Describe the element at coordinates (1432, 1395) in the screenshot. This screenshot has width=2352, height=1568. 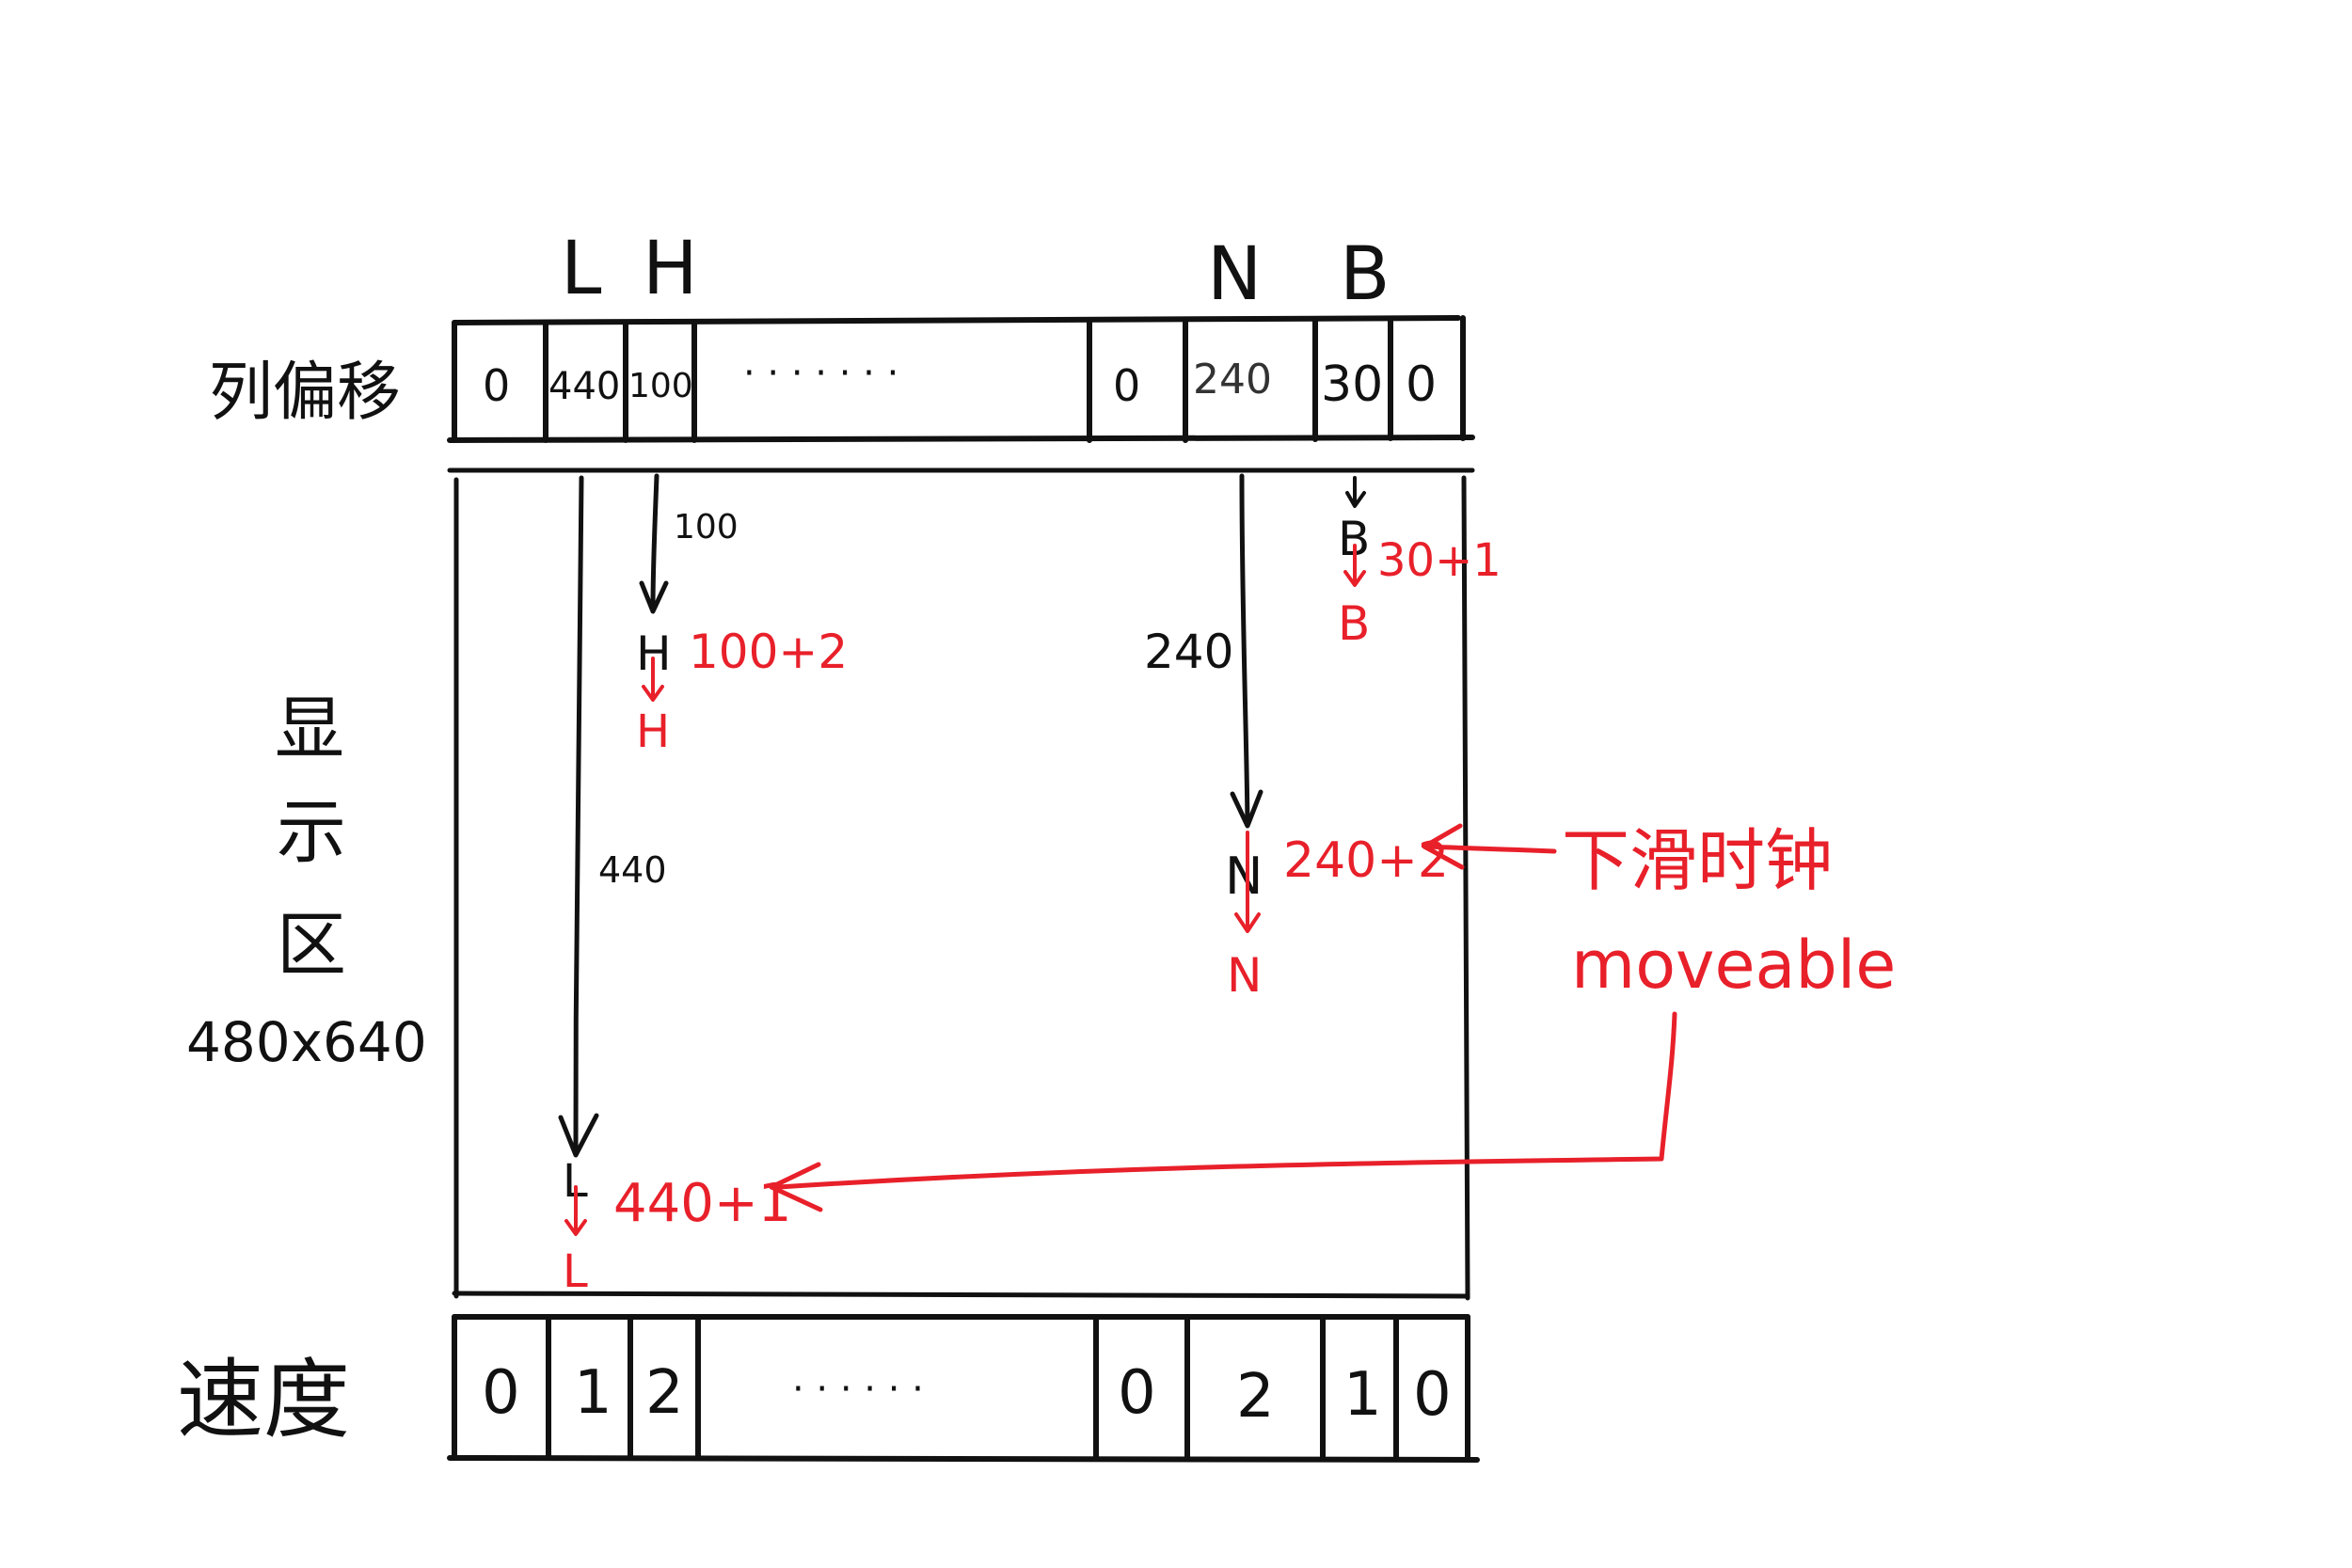
I see `speed-cell-end: 0` at that location.